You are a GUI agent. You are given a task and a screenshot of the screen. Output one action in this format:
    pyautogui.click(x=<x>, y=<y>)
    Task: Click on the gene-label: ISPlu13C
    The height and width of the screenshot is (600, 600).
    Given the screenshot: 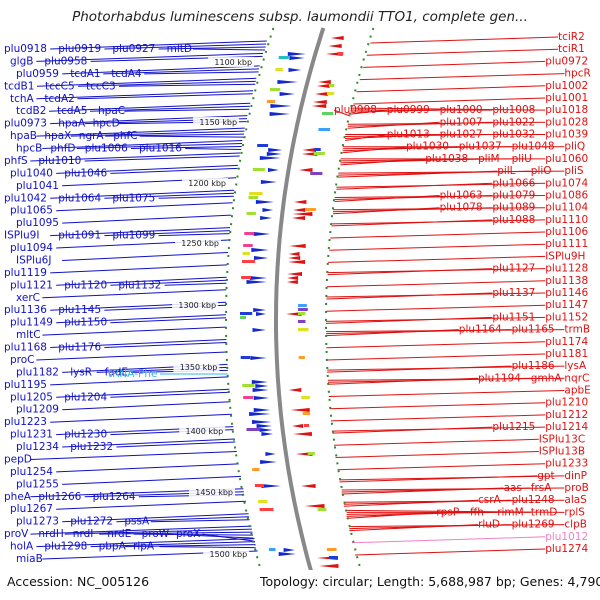 What is the action you would take?
    pyautogui.click(x=562, y=439)
    